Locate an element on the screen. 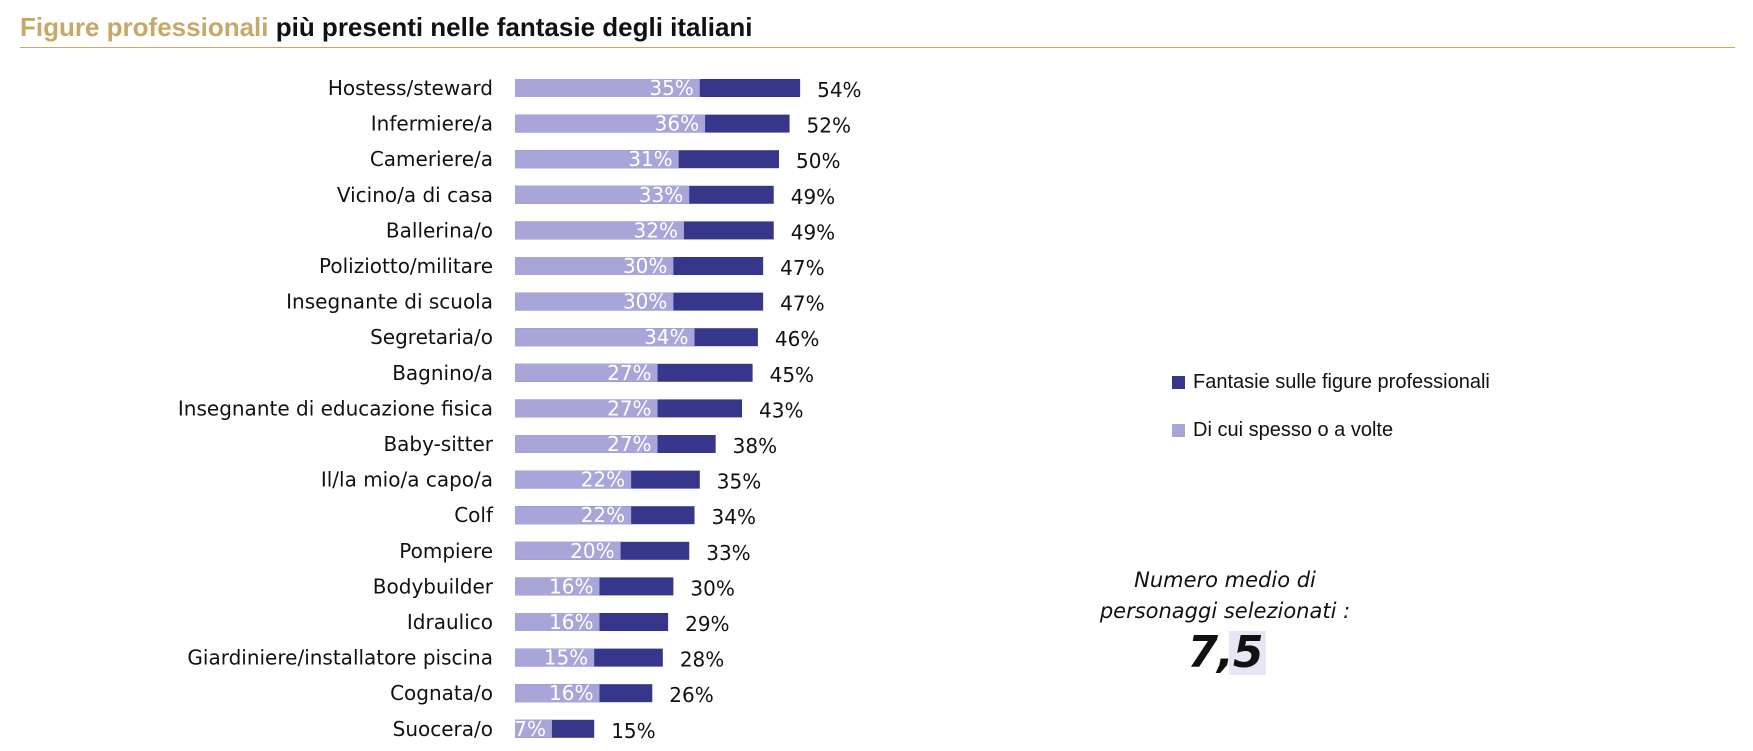 This screenshot has width=1753, height=751. data-label-often: 7% is located at coordinates (530, 729).